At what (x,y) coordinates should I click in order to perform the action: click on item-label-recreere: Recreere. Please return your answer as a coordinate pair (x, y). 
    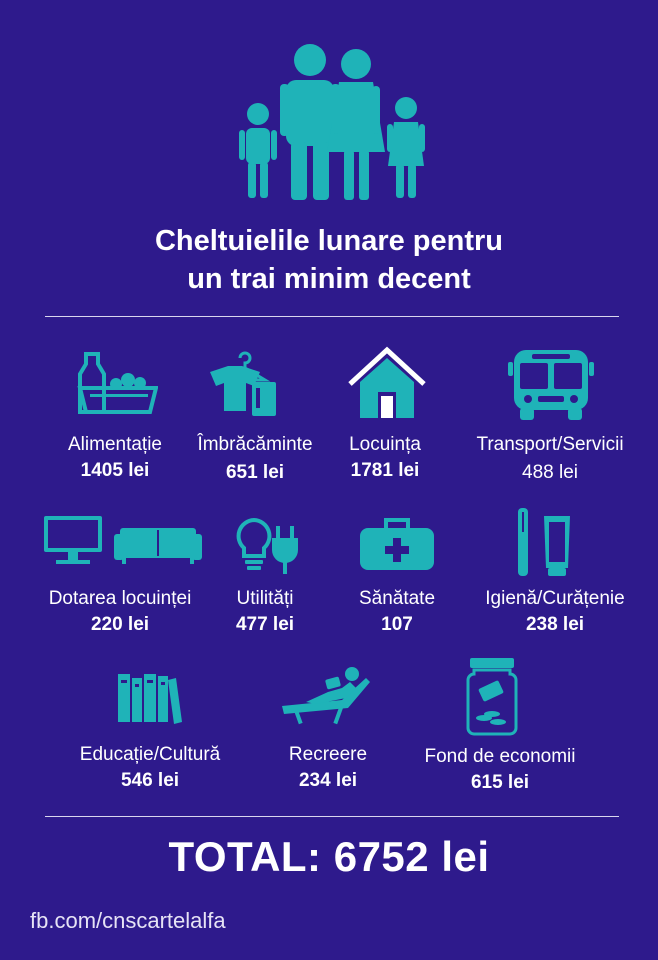
    Looking at the image, I should click on (328, 754).